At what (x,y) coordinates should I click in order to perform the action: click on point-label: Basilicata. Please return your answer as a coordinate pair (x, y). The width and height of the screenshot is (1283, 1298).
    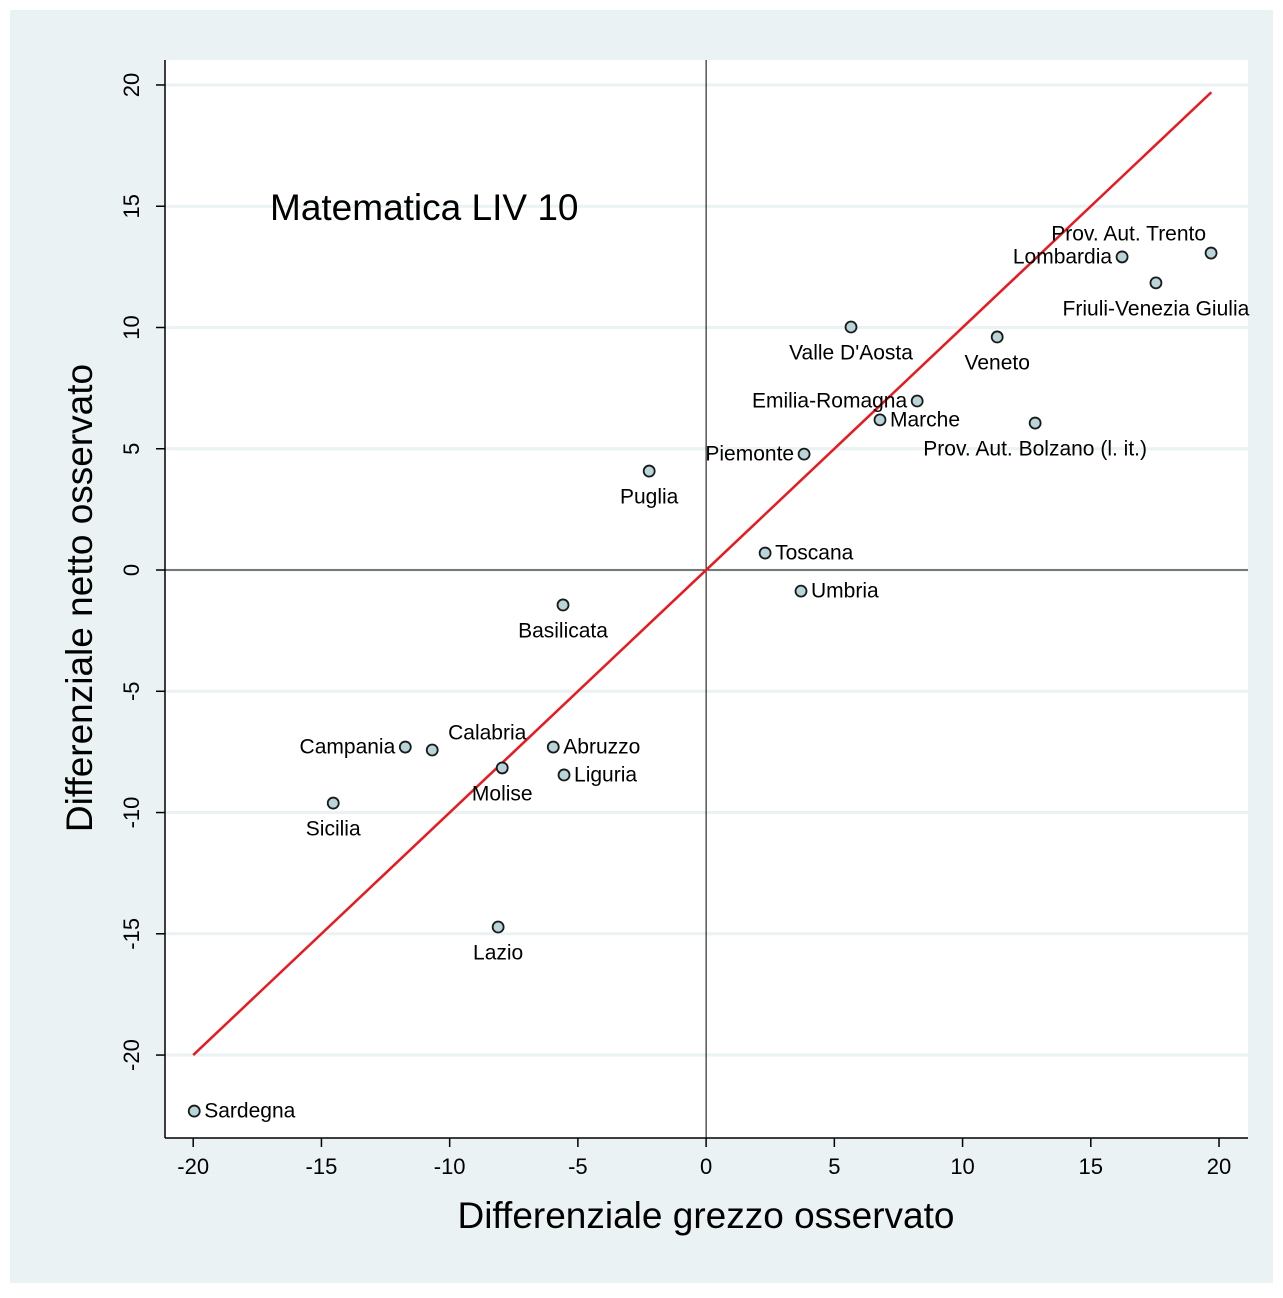
    Looking at the image, I should click on (563, 630).